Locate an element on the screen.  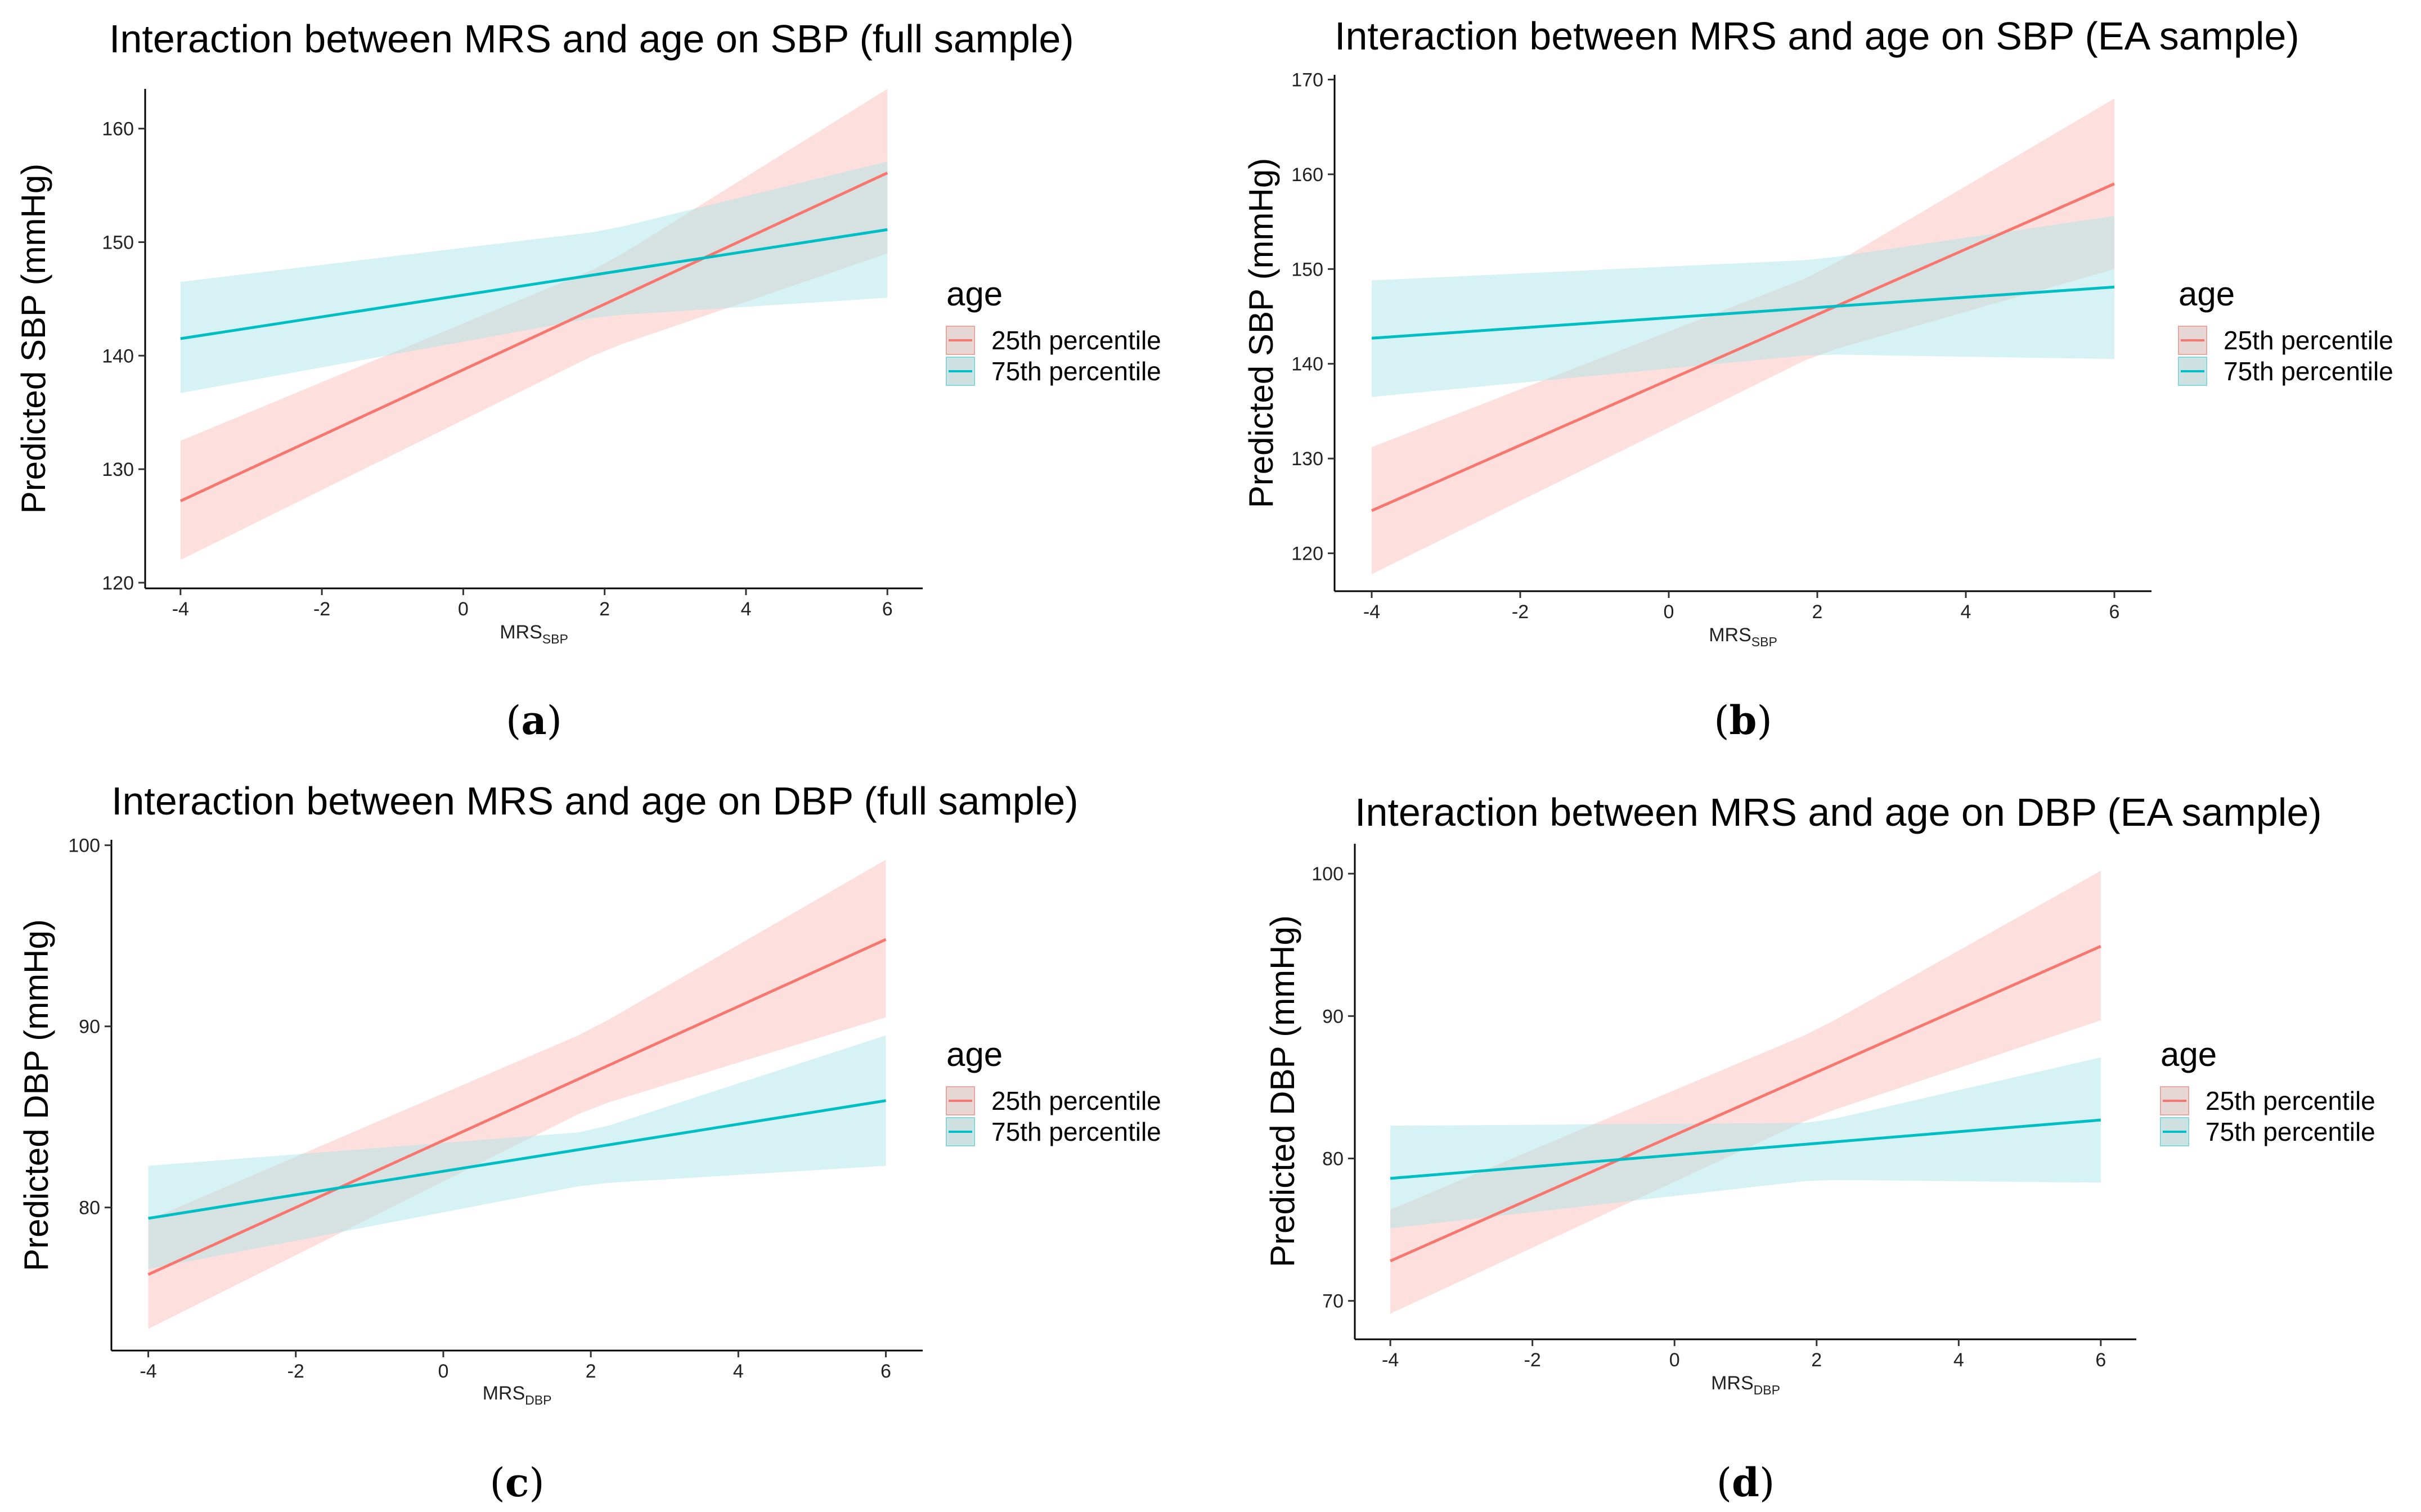
y-tick-label: 70 is located at coordinates (1333, 1301).